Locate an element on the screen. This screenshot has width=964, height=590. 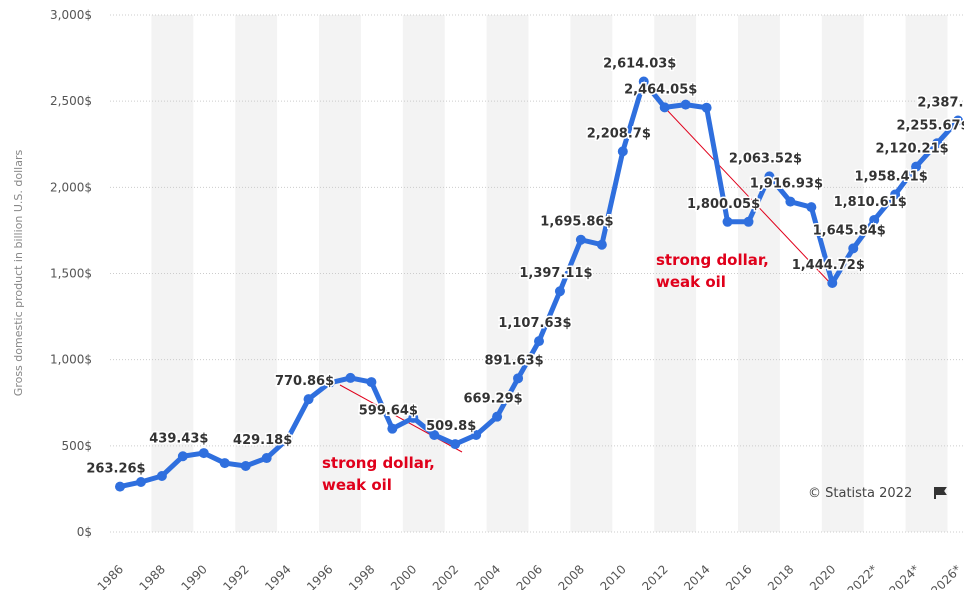
y-tick-label: 2,500$ is located at coordinates (71, 101).